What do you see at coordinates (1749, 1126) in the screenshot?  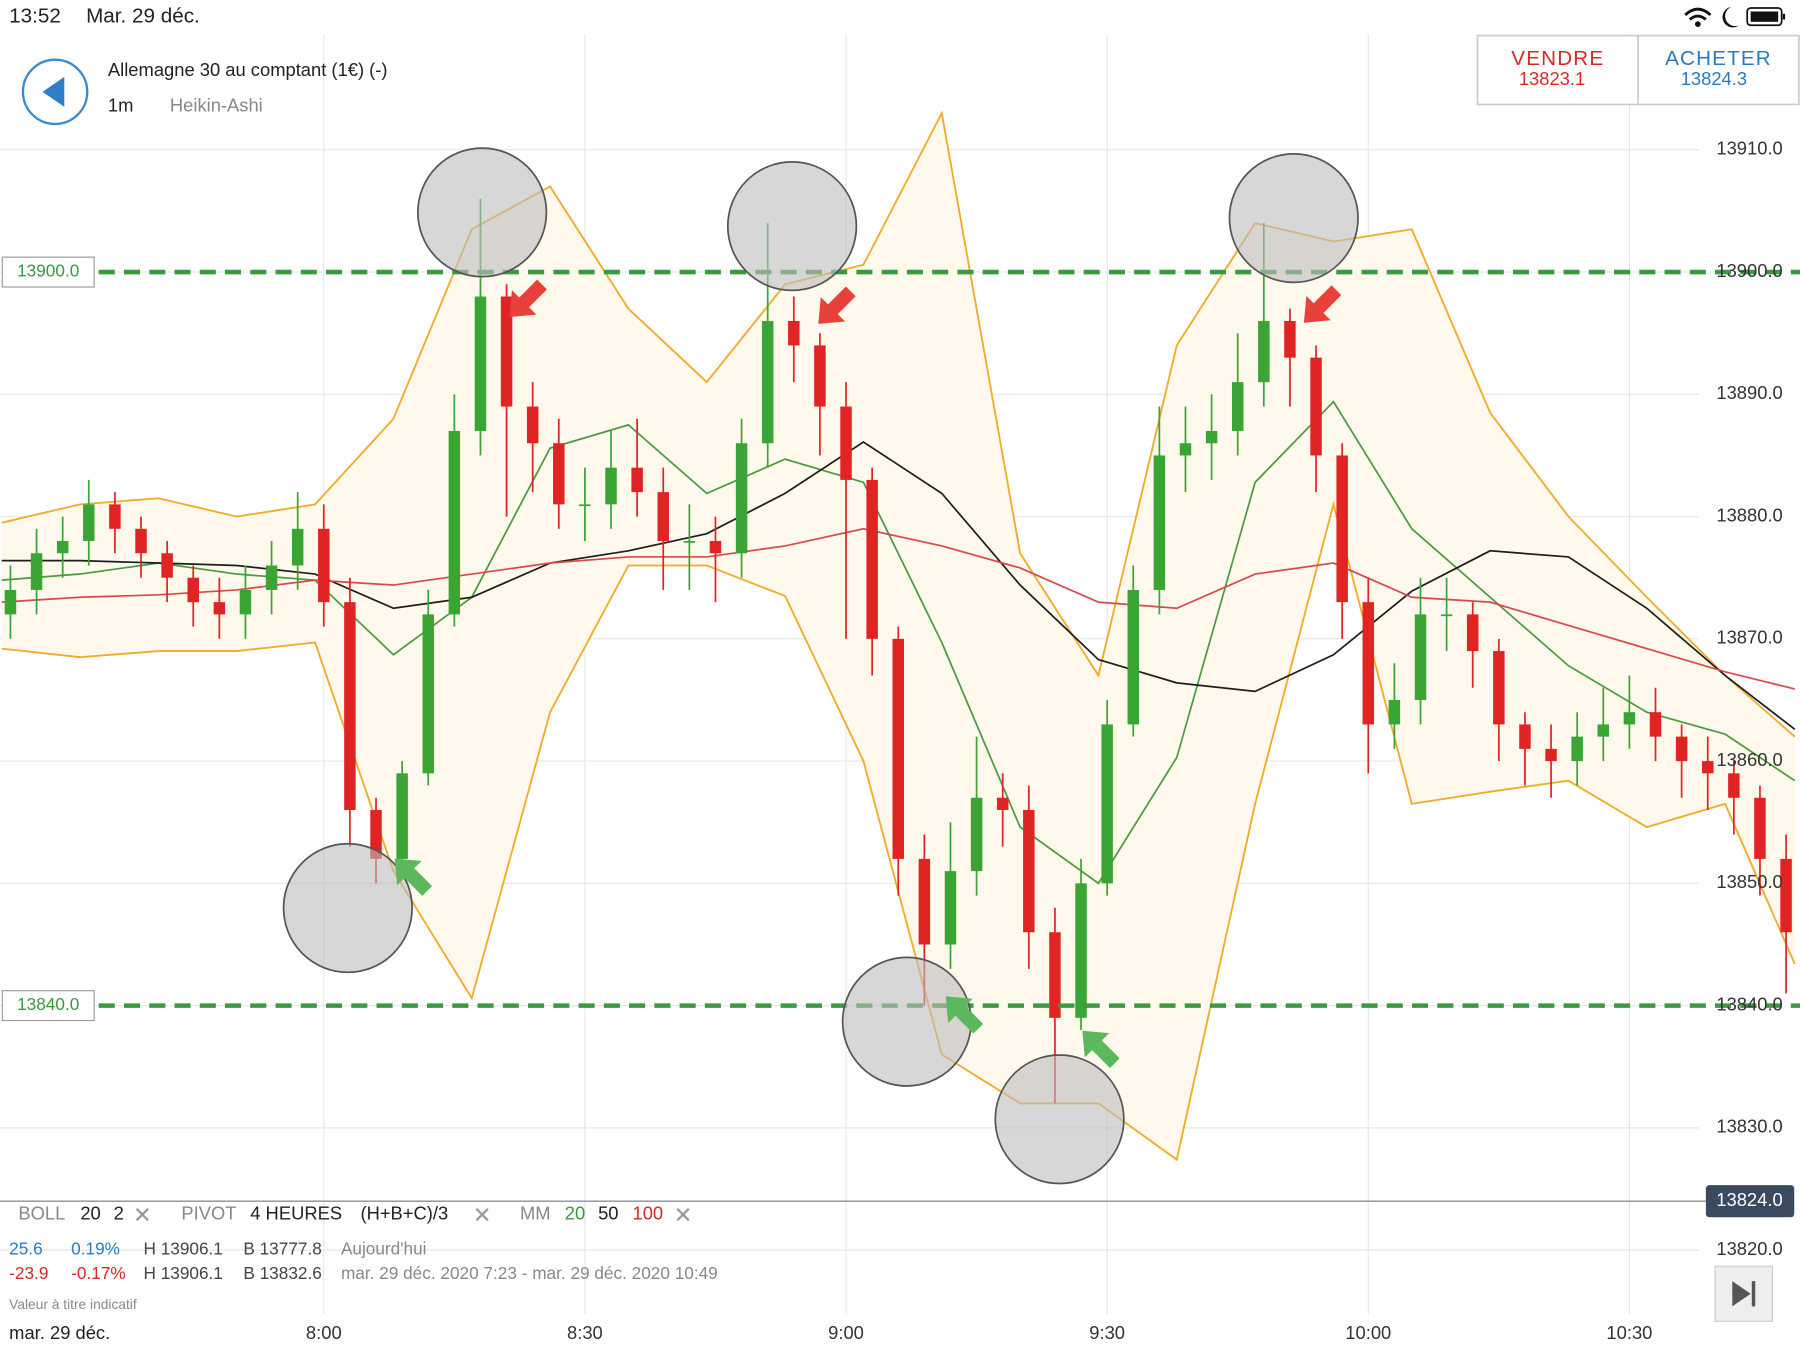 I see `y-tick-label: 13830.0` at bounding box center [1749, 1126].